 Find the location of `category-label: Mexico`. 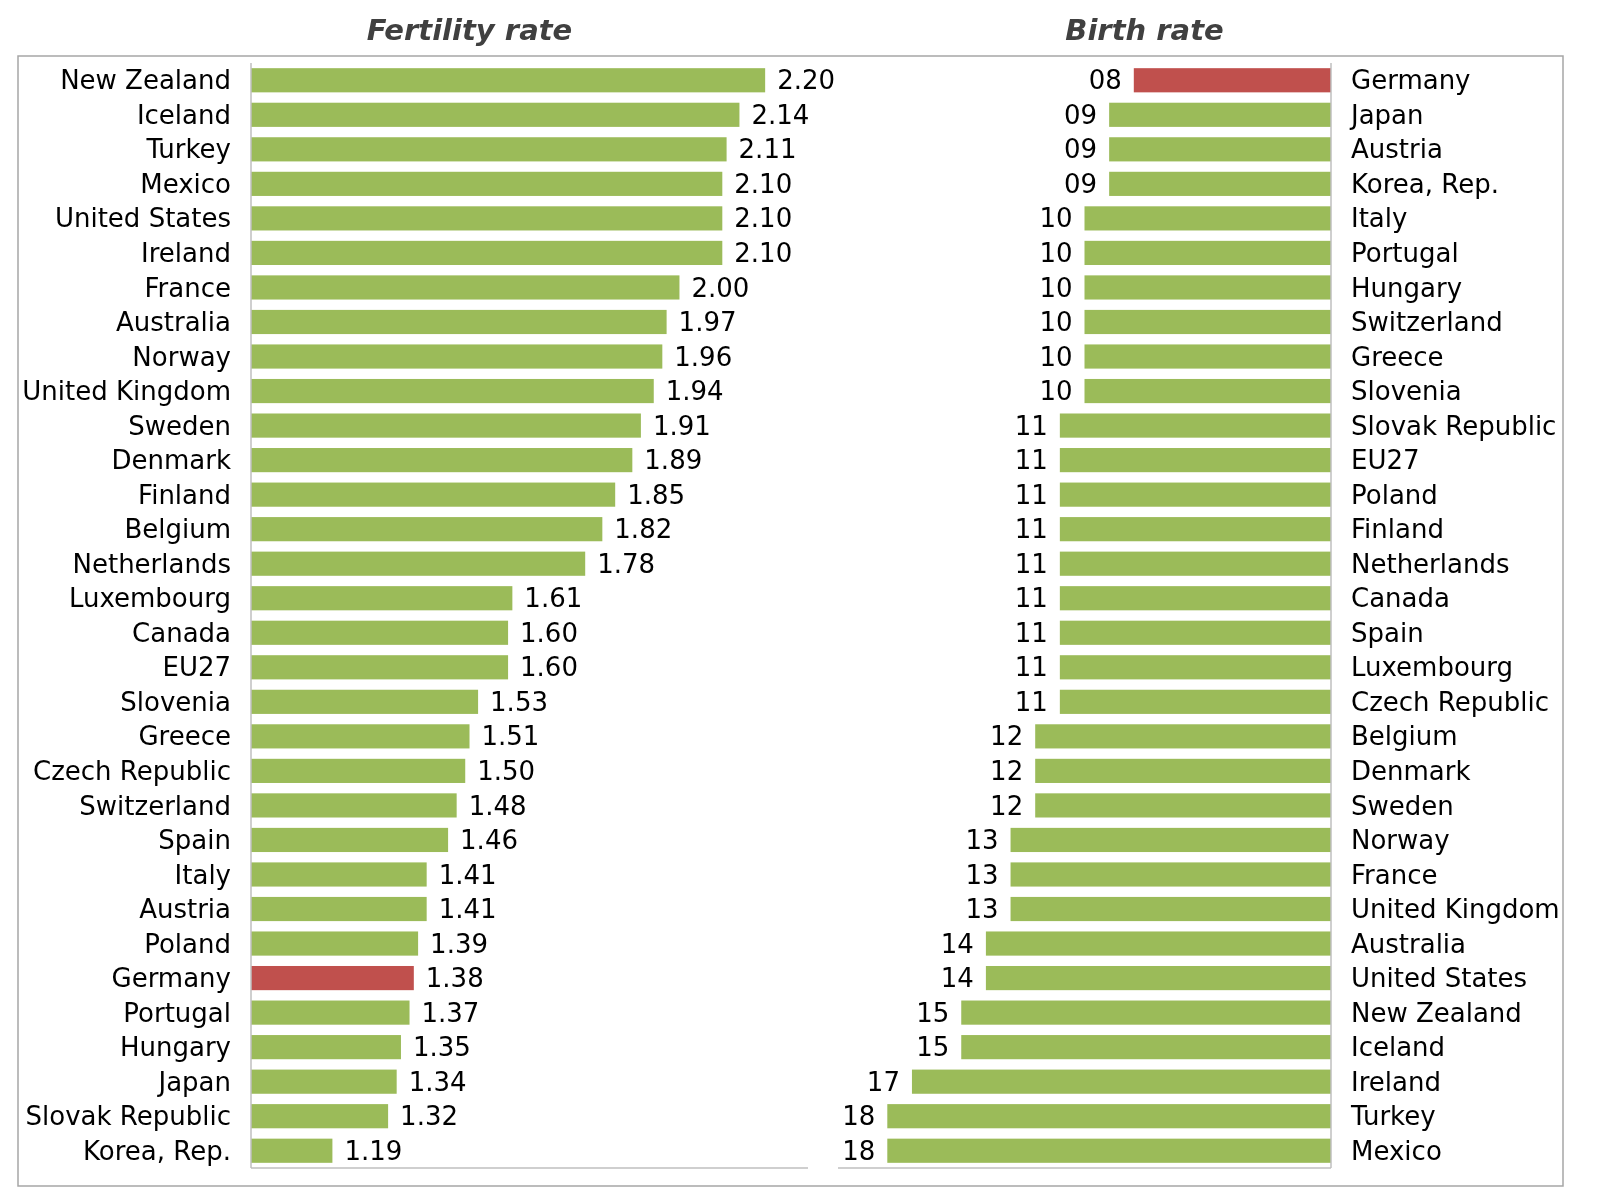

category-label: Mexico is located at coordinates (1396, 1150).